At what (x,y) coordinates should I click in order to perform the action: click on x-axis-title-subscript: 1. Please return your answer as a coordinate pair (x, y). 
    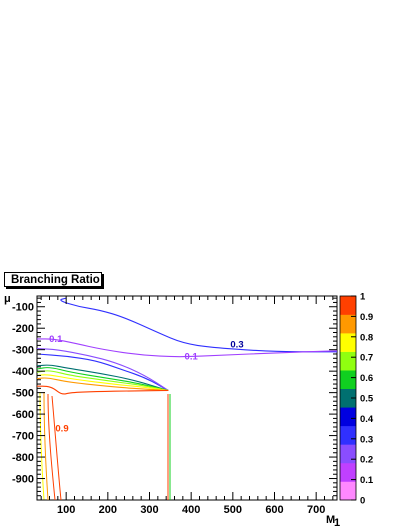
    Looking at the image, I should click on (337, 522).